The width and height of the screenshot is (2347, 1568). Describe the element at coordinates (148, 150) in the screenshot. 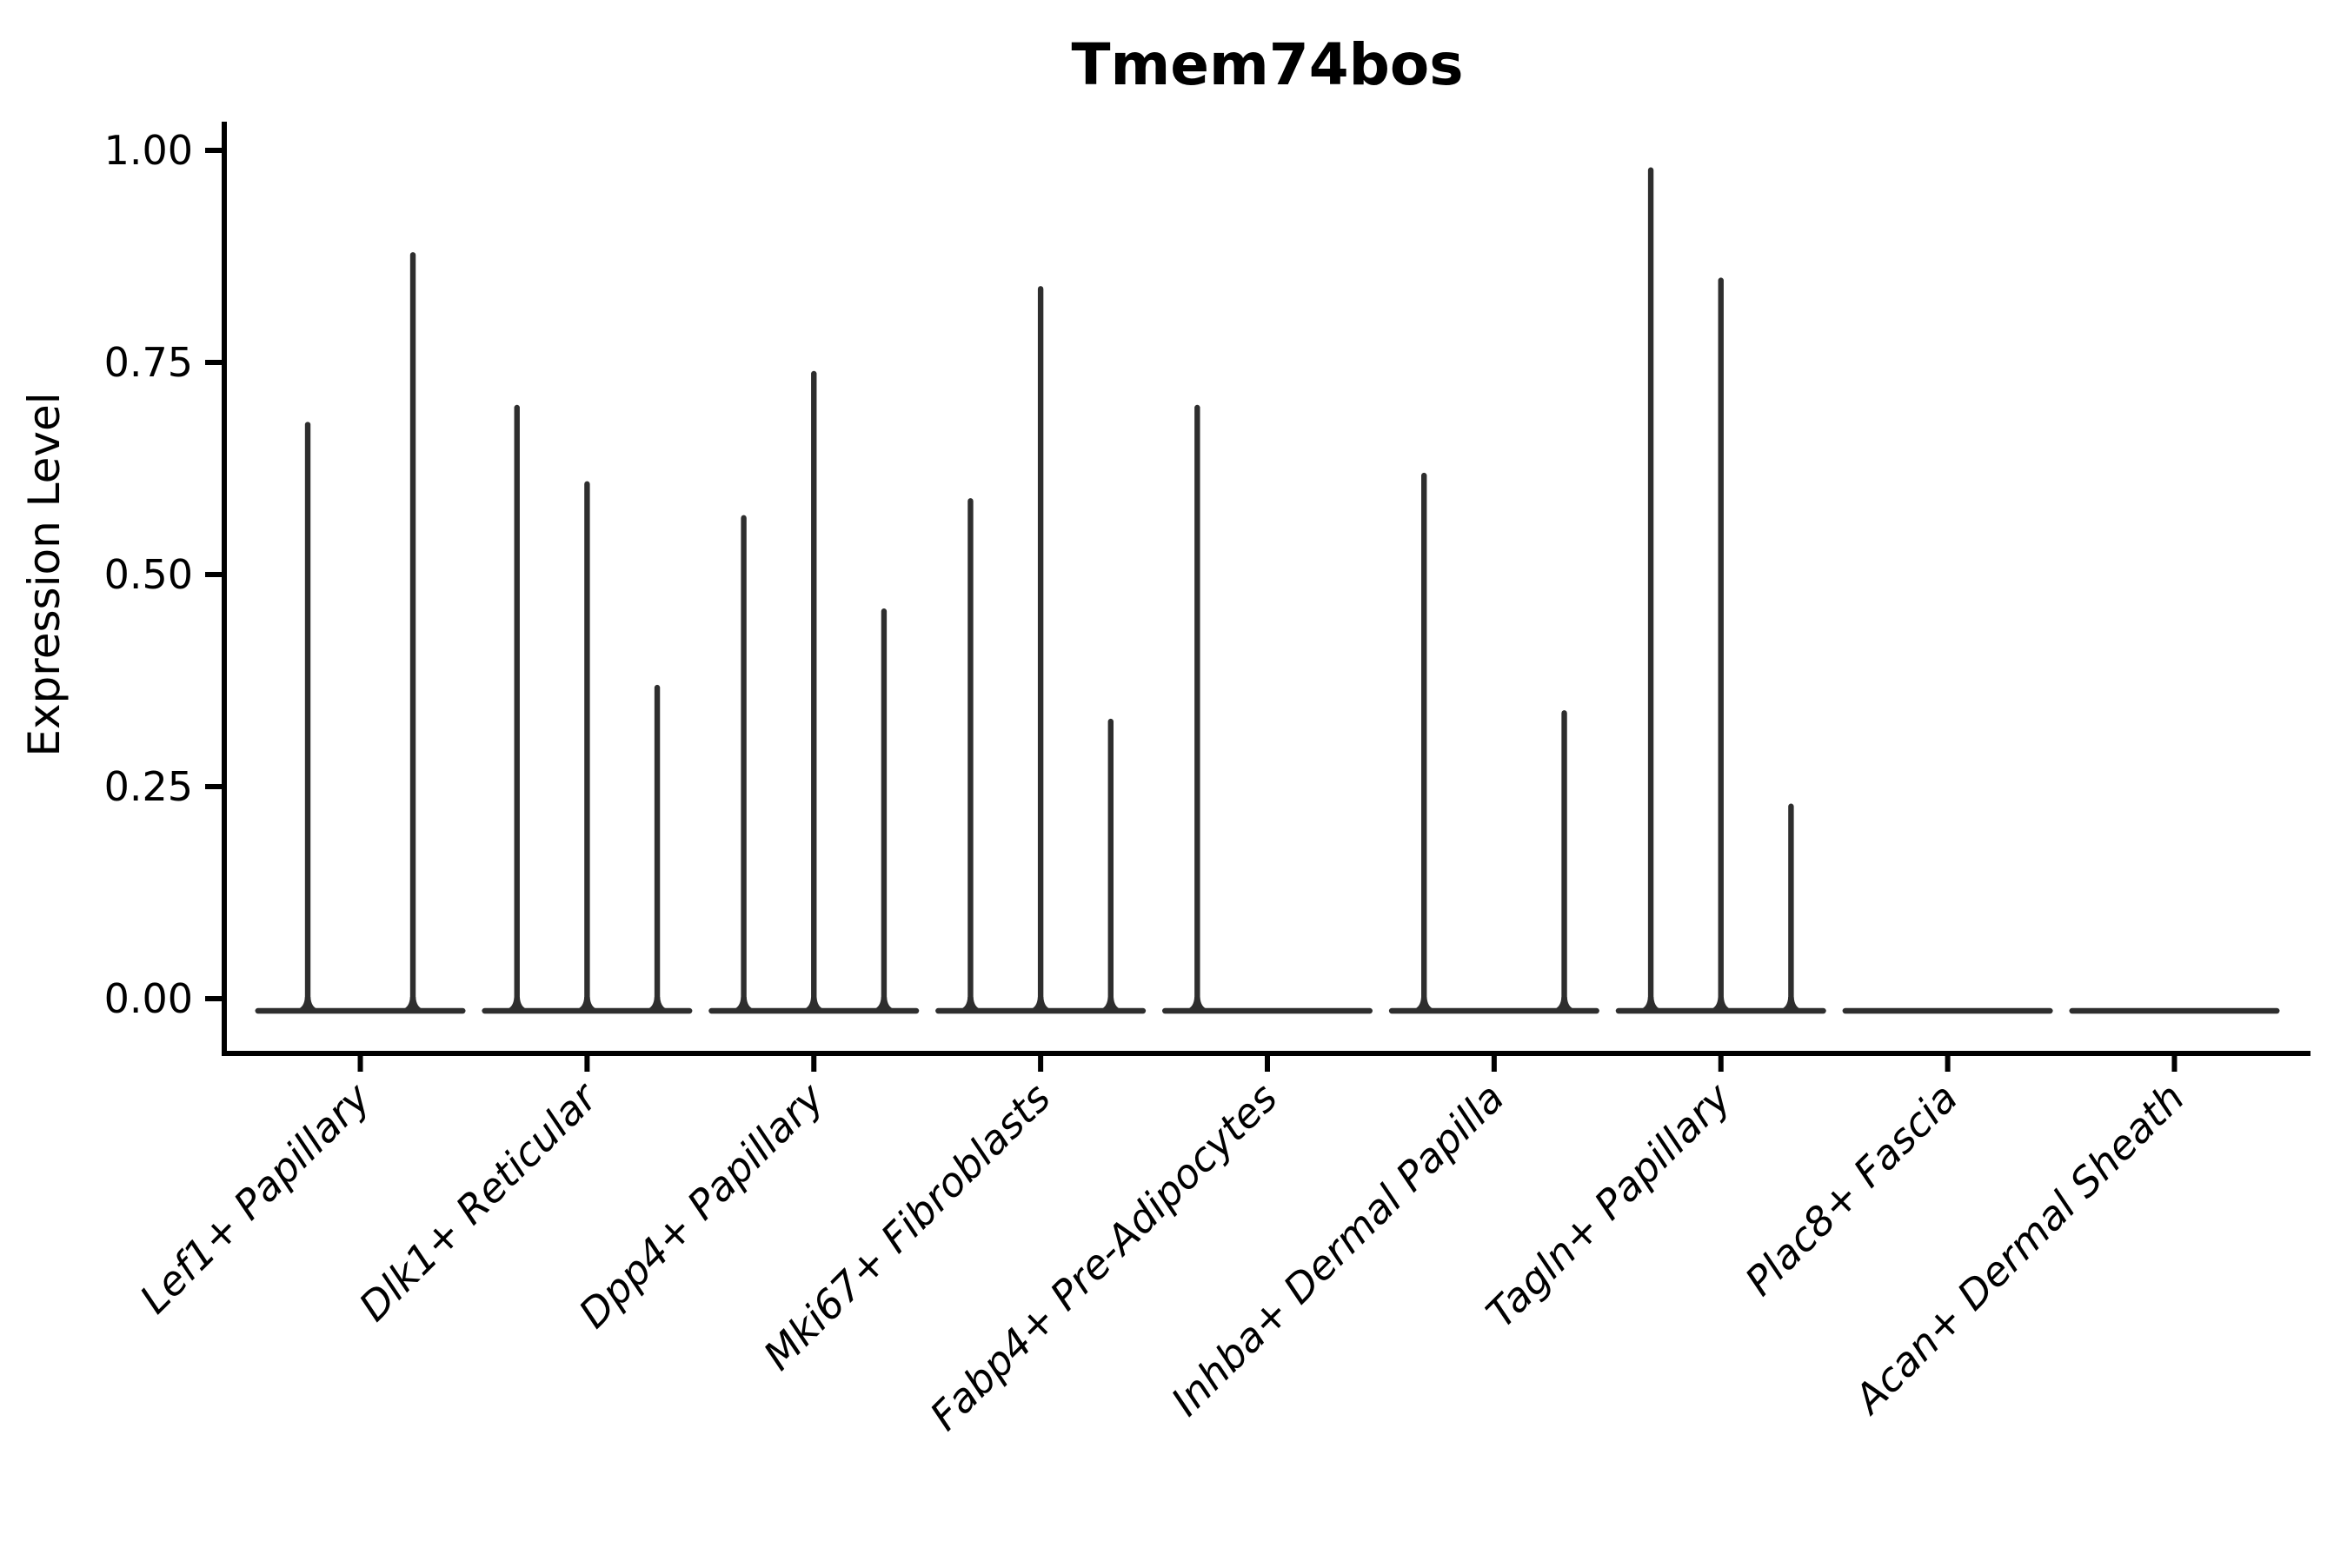

I see `y-tick-label: 1.00` at that location.